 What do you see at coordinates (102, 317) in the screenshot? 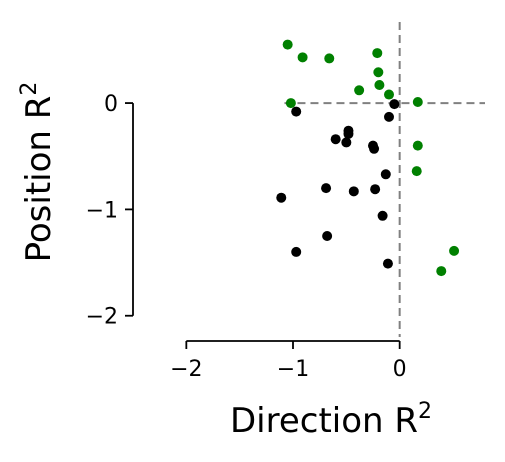
I see `y-tick-label: −2` at bounding box center [102, 317].